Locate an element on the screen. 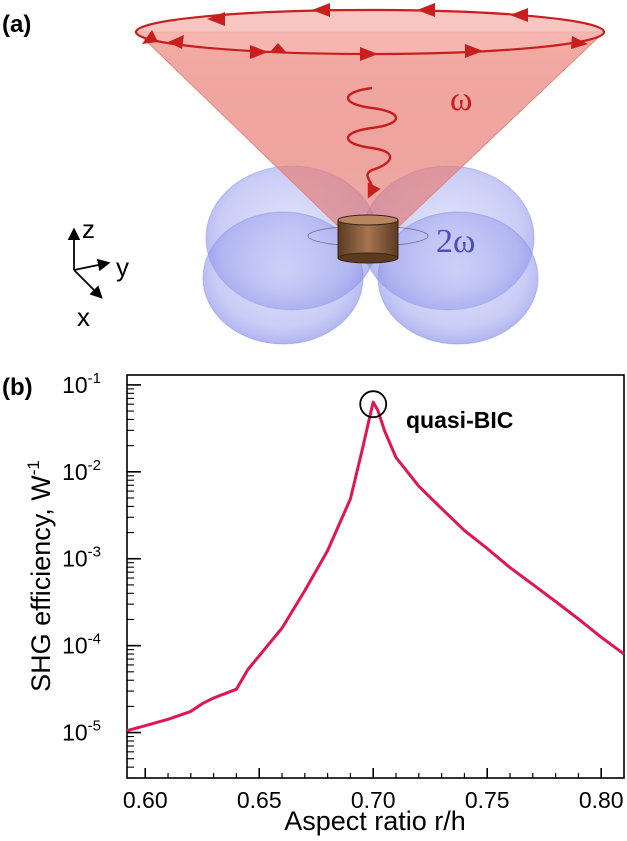 The width and height of the screenshot is (627, 841). beam-ring is located at coordinates (370, 32).